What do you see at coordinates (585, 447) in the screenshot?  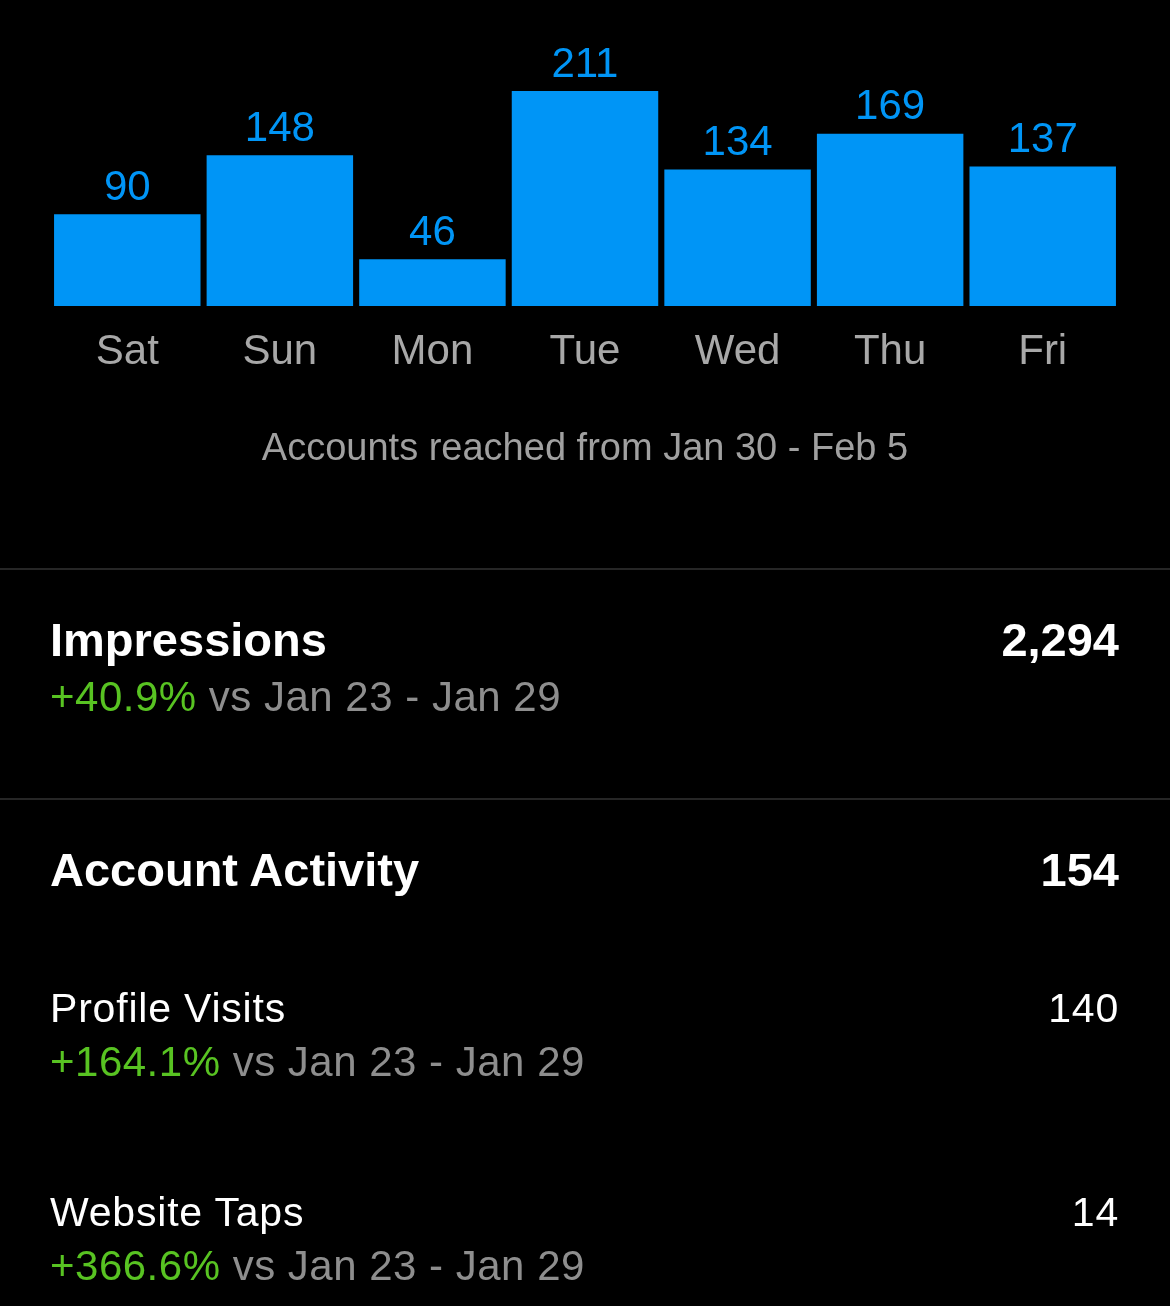 I see `text: Accounts reached from Jan 30 - Feb 5` at bounding box center [585, 447].